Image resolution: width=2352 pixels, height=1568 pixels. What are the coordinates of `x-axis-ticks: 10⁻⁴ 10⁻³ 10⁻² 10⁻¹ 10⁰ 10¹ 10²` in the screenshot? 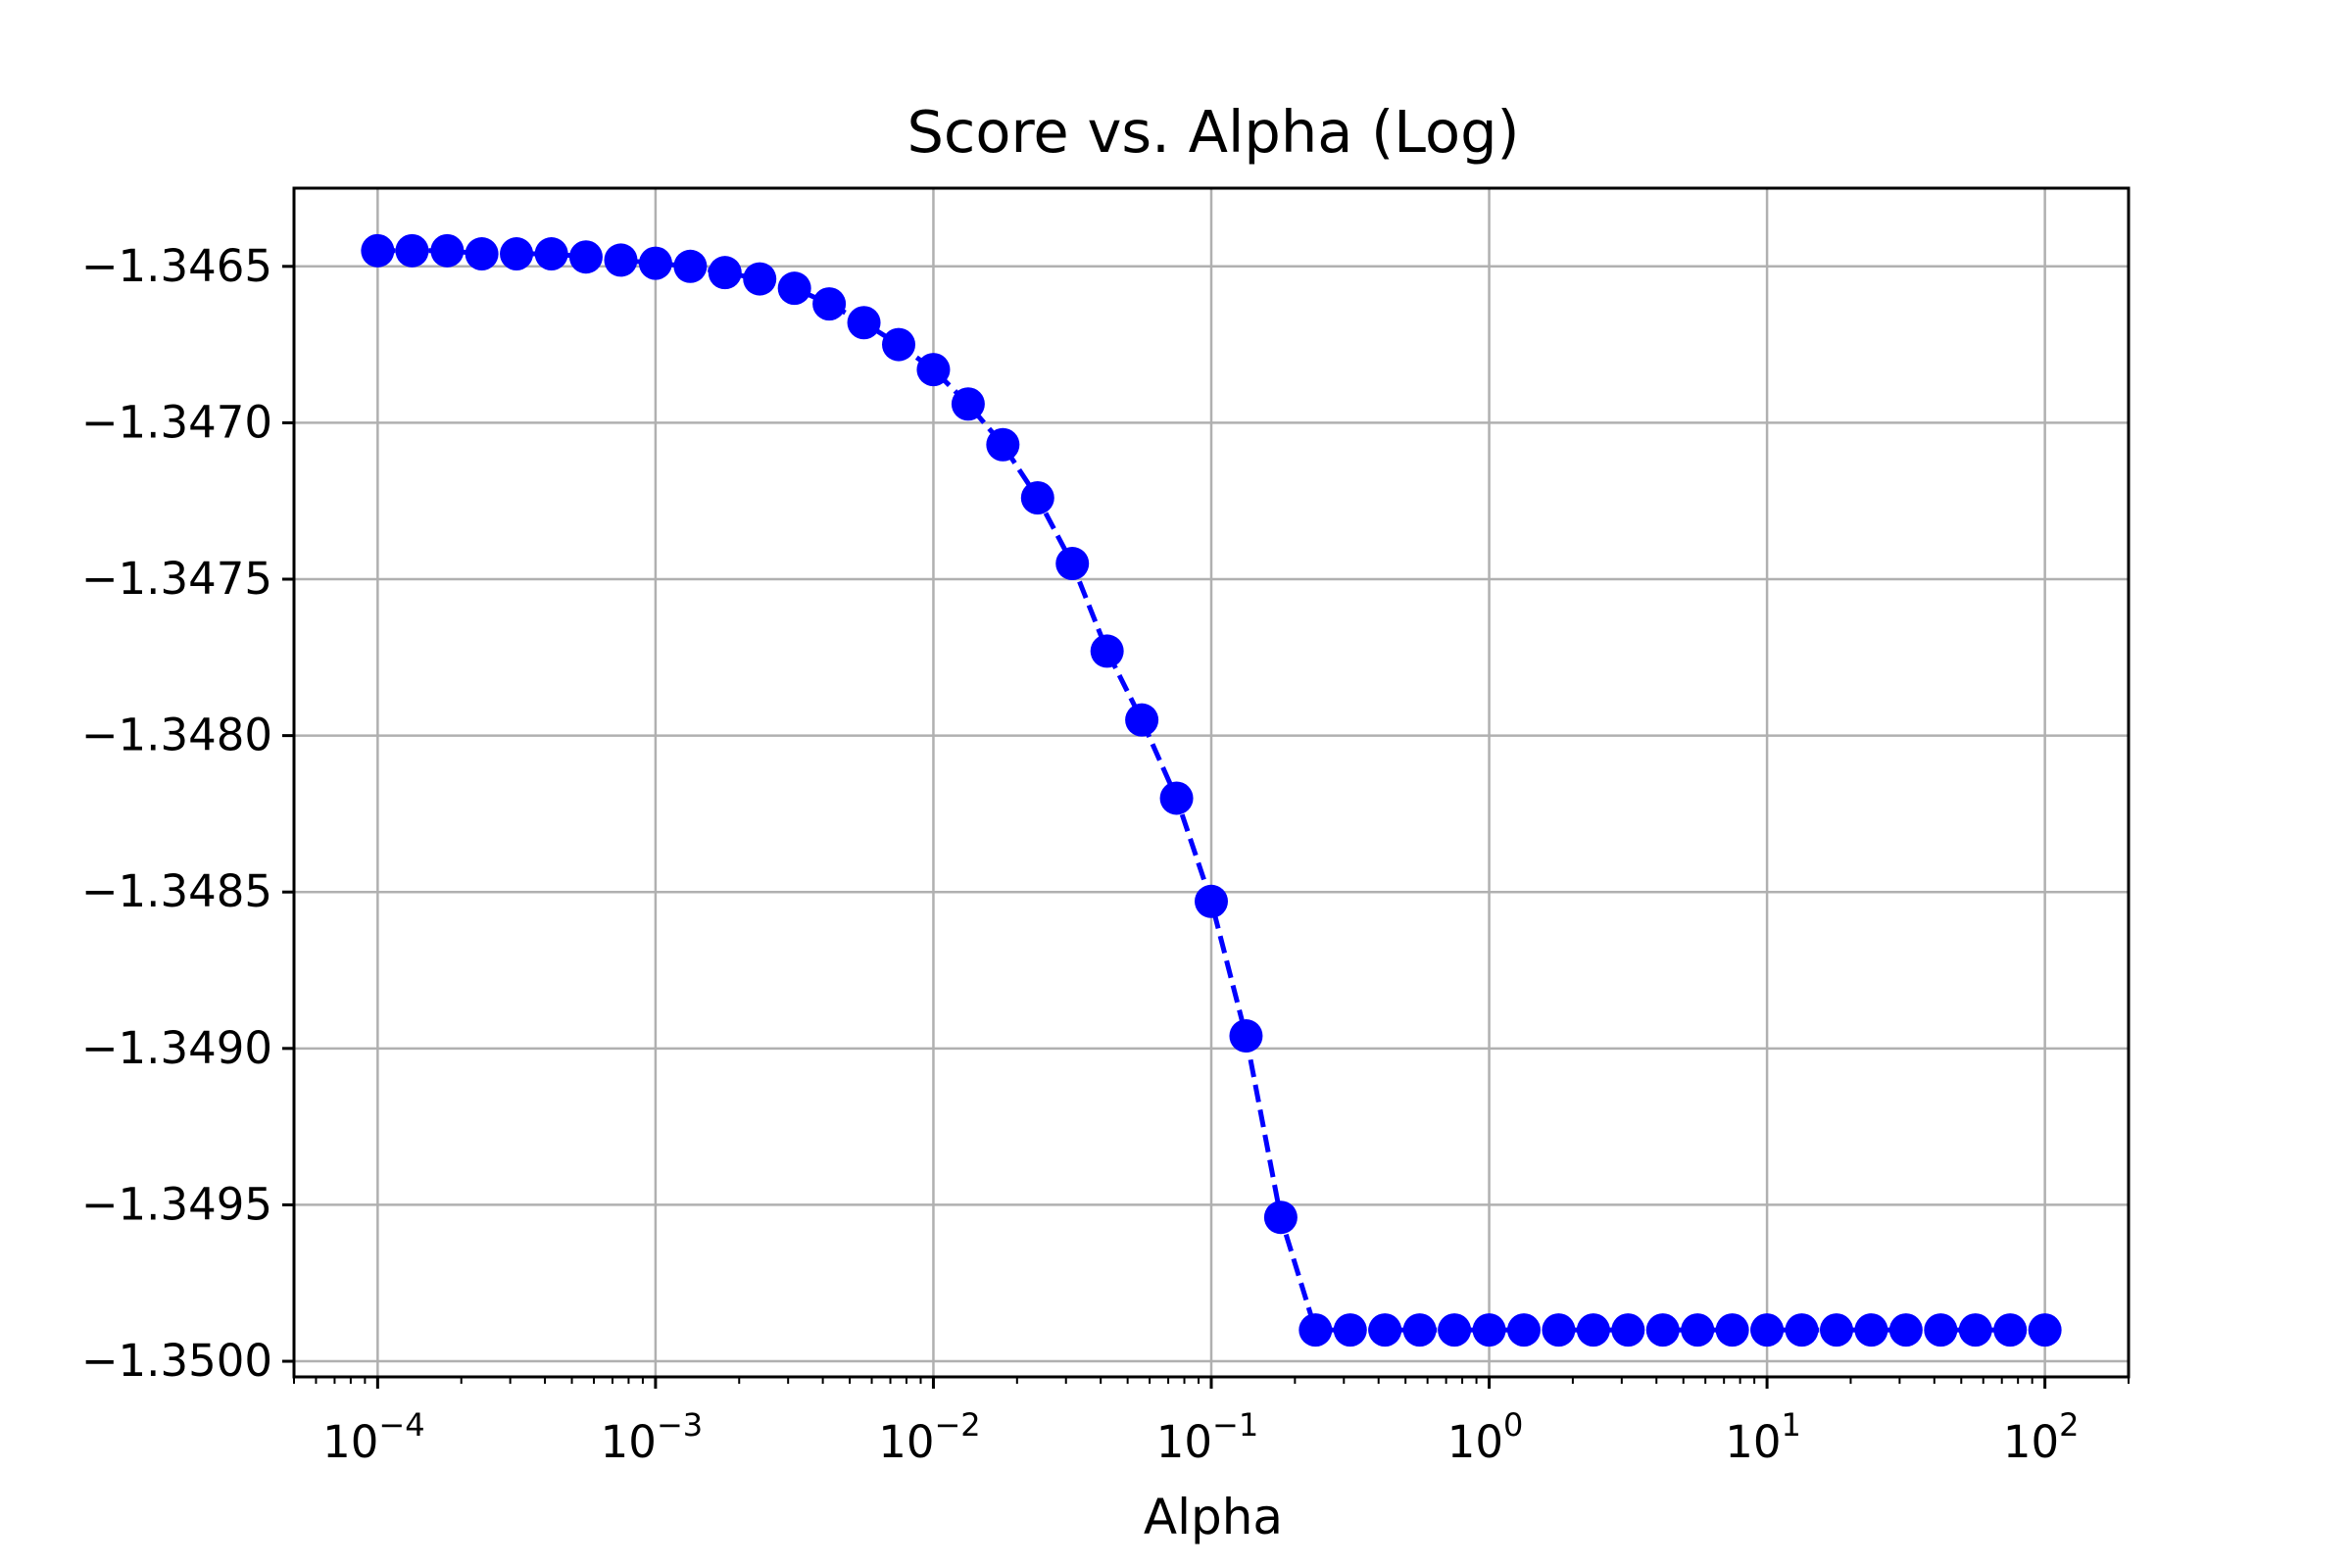 It's located at (1211, 1422).